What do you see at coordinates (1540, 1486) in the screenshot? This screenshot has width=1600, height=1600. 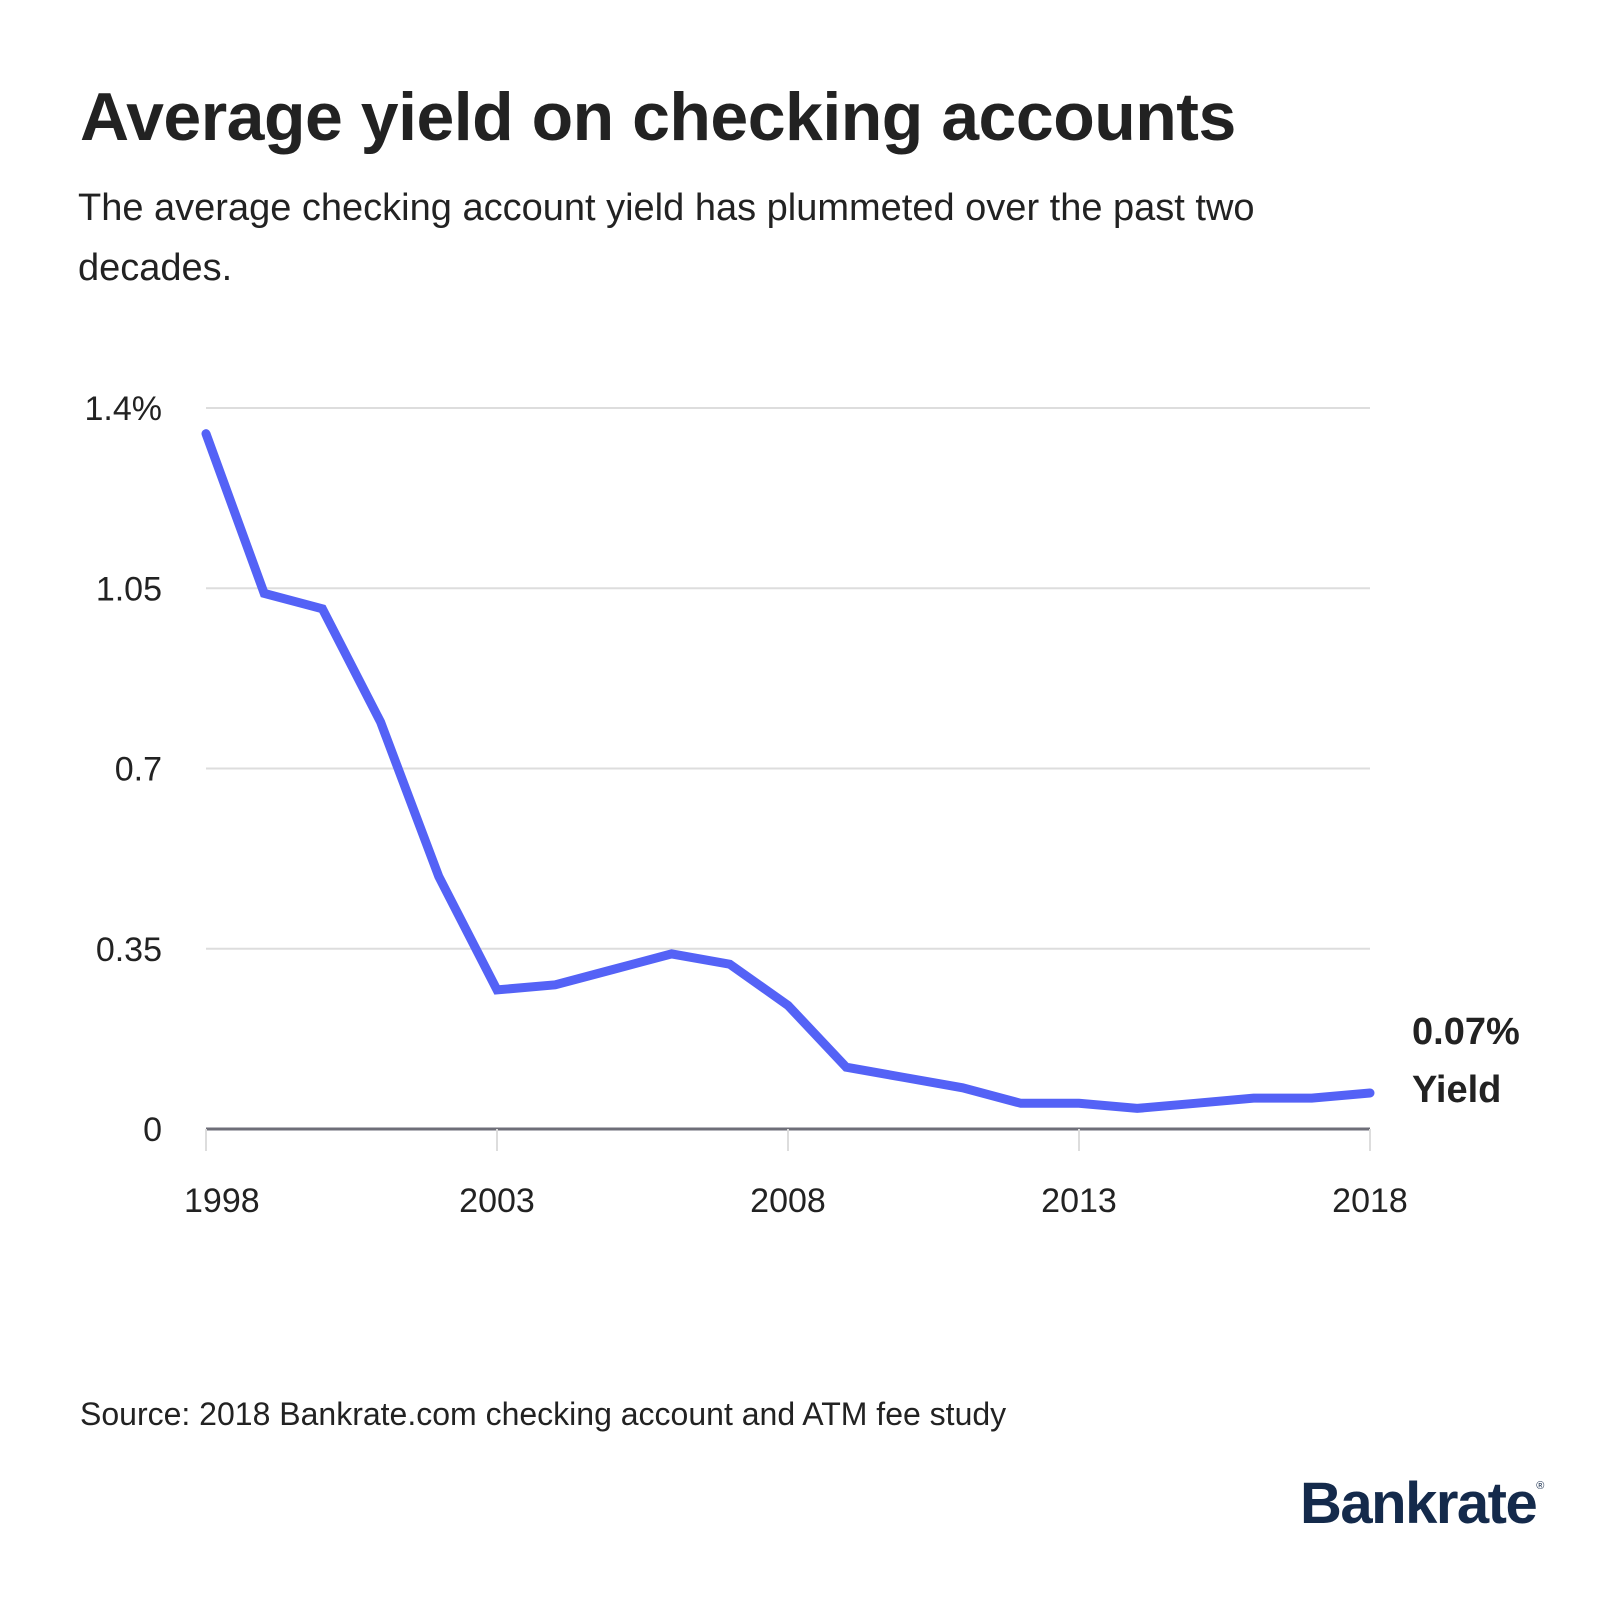 I see `logo-registered-mark: ®` at bounding box center [1540, 1486].